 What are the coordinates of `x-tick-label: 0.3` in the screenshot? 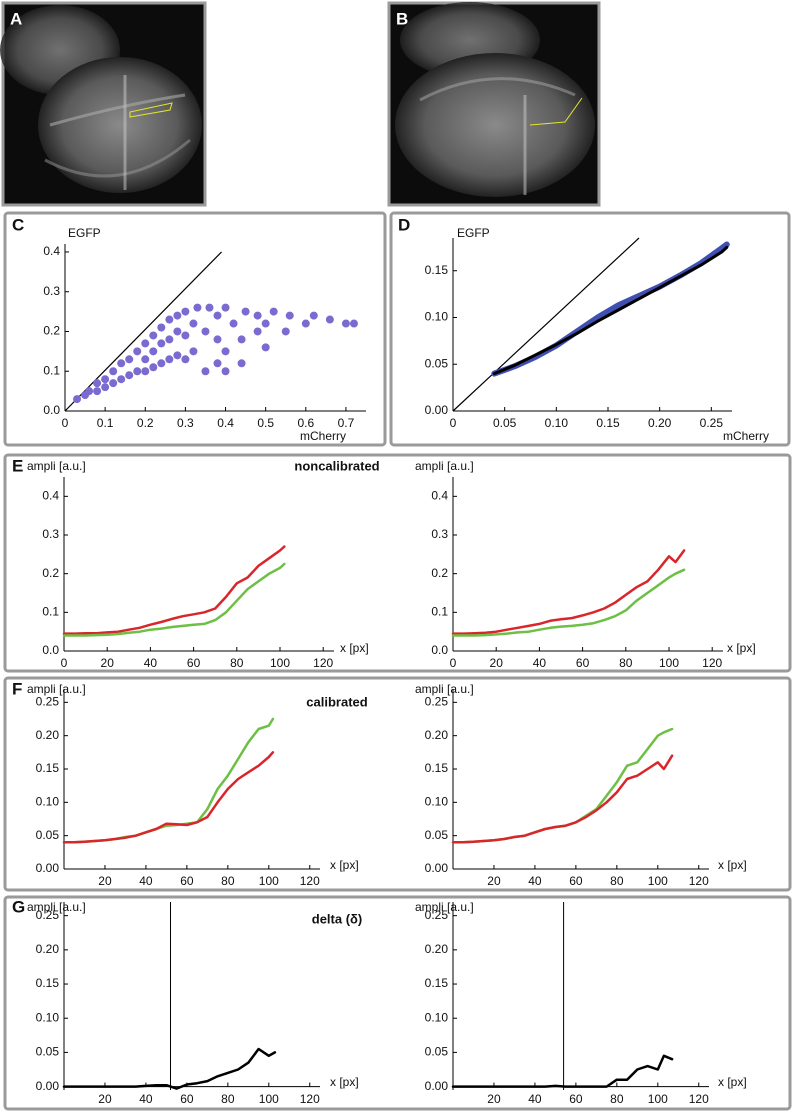 It's located at (185, 423).